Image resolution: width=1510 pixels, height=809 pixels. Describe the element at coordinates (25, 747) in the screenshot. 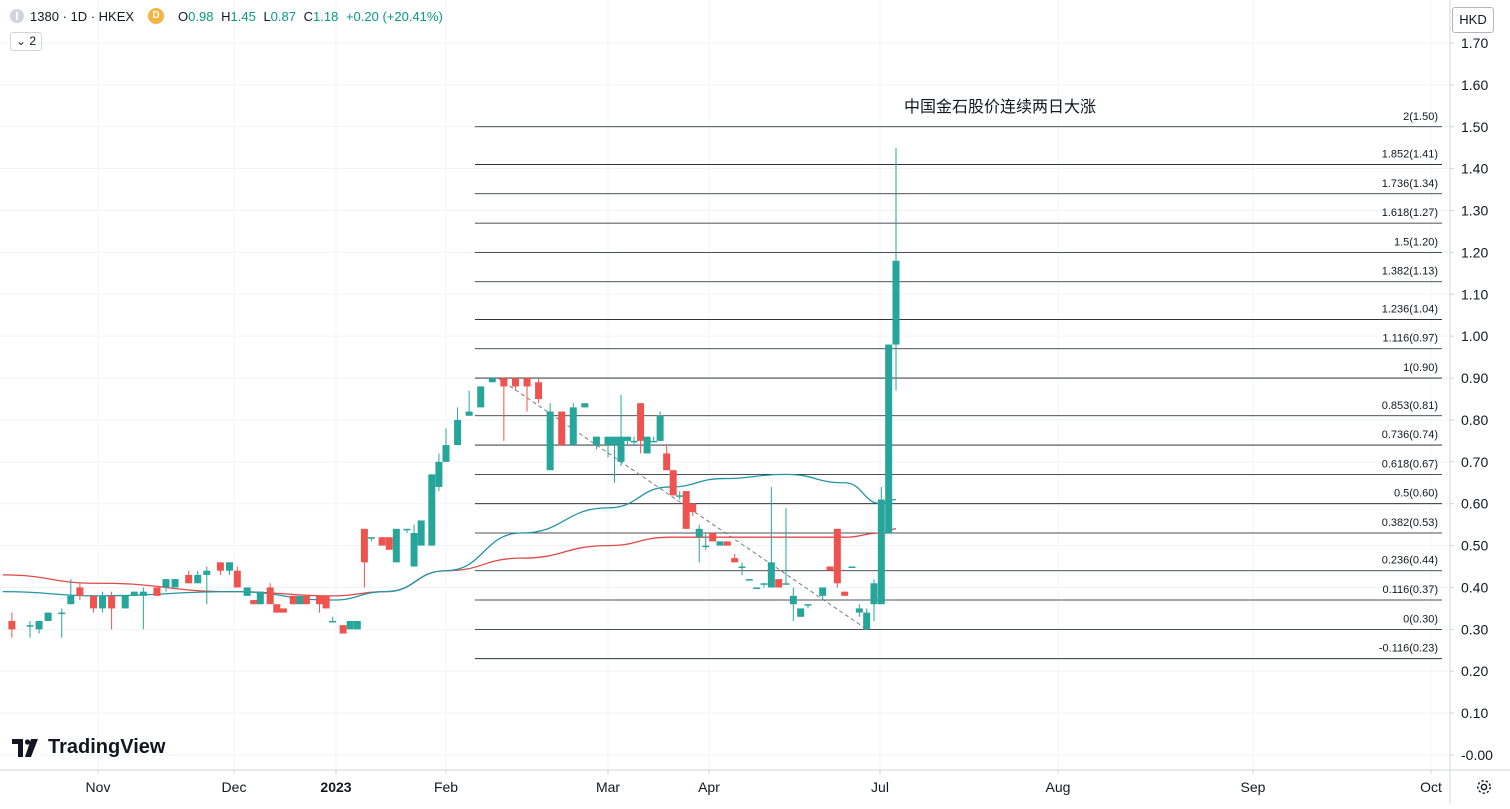

I see `tradingview-logo-icon` at that location.